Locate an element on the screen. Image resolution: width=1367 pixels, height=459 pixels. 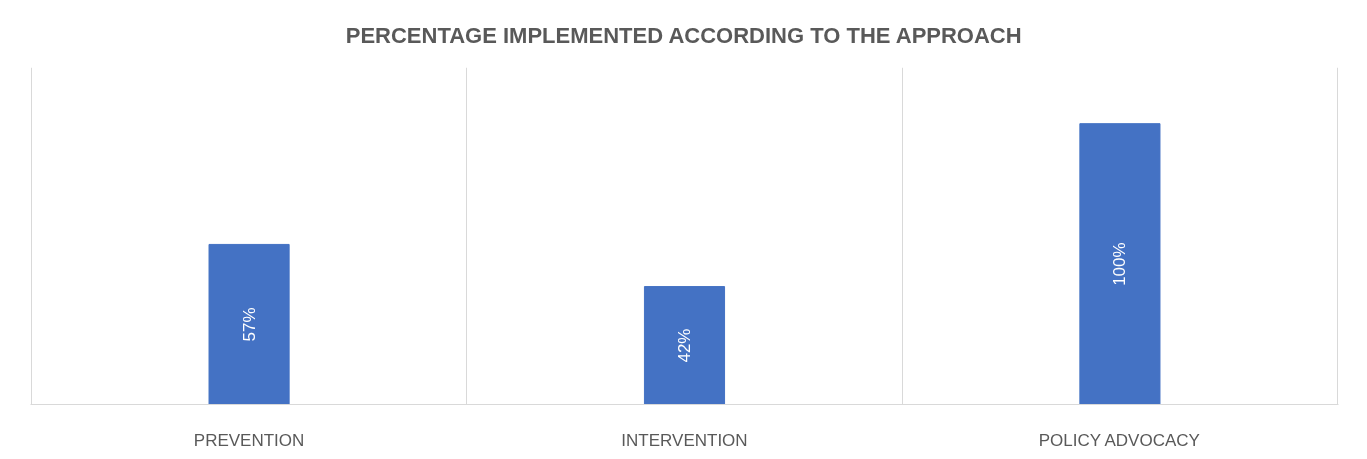
data-label: 42% is located at coordinates (684, 345).